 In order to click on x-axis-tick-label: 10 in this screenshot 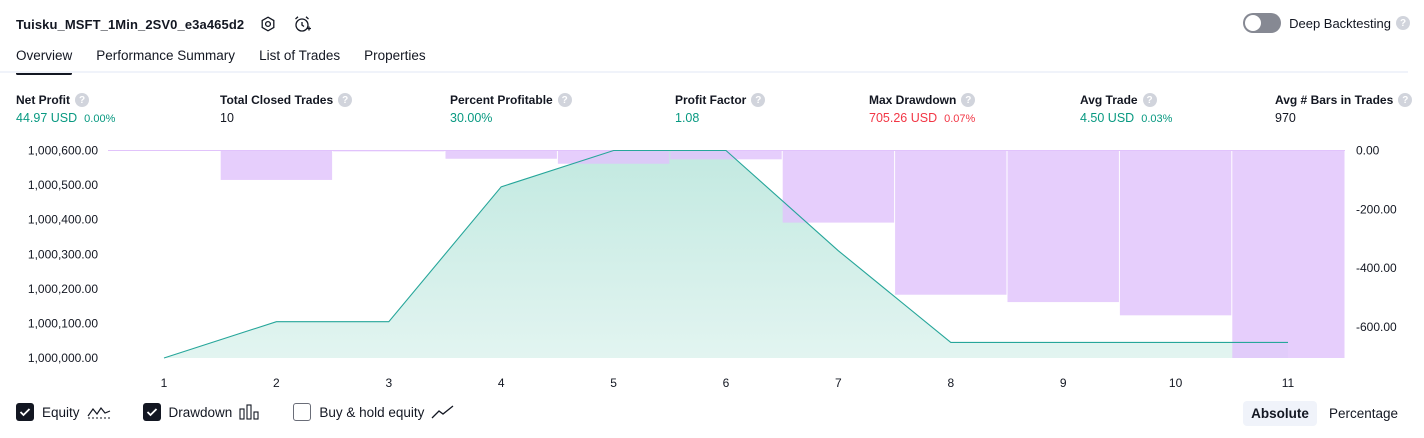, I will do `click(1176, 383)`.